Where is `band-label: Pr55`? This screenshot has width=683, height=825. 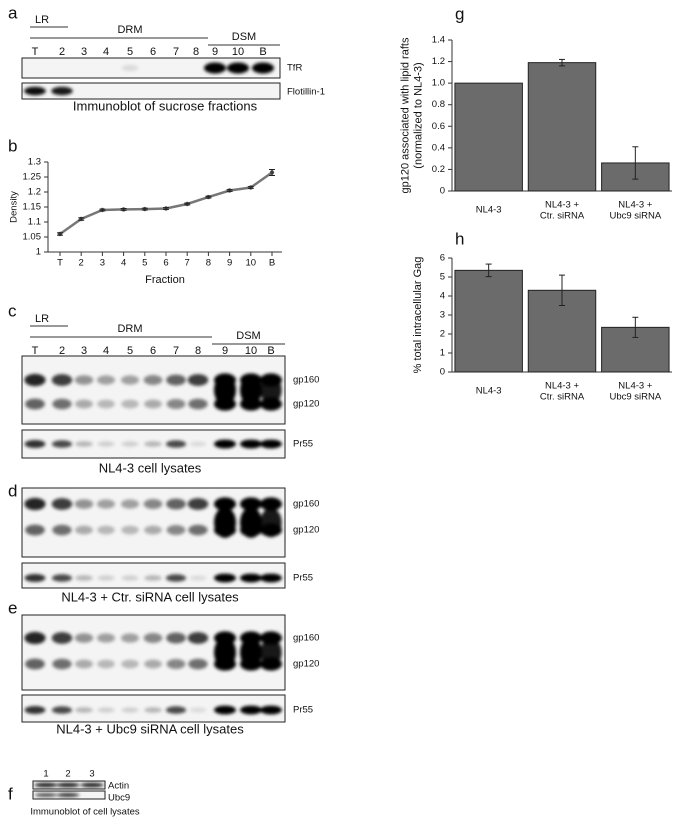
band-label: Pr55 is located at coordinates (303, 444).